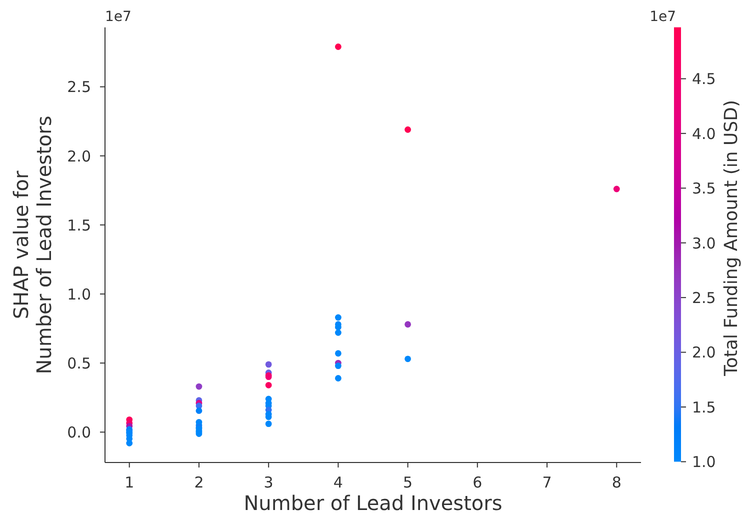 The height and width of the screenshot is (518, 742). I want to click on color-bar-title: Total Funding Amount (in USD), so click(731, 239).